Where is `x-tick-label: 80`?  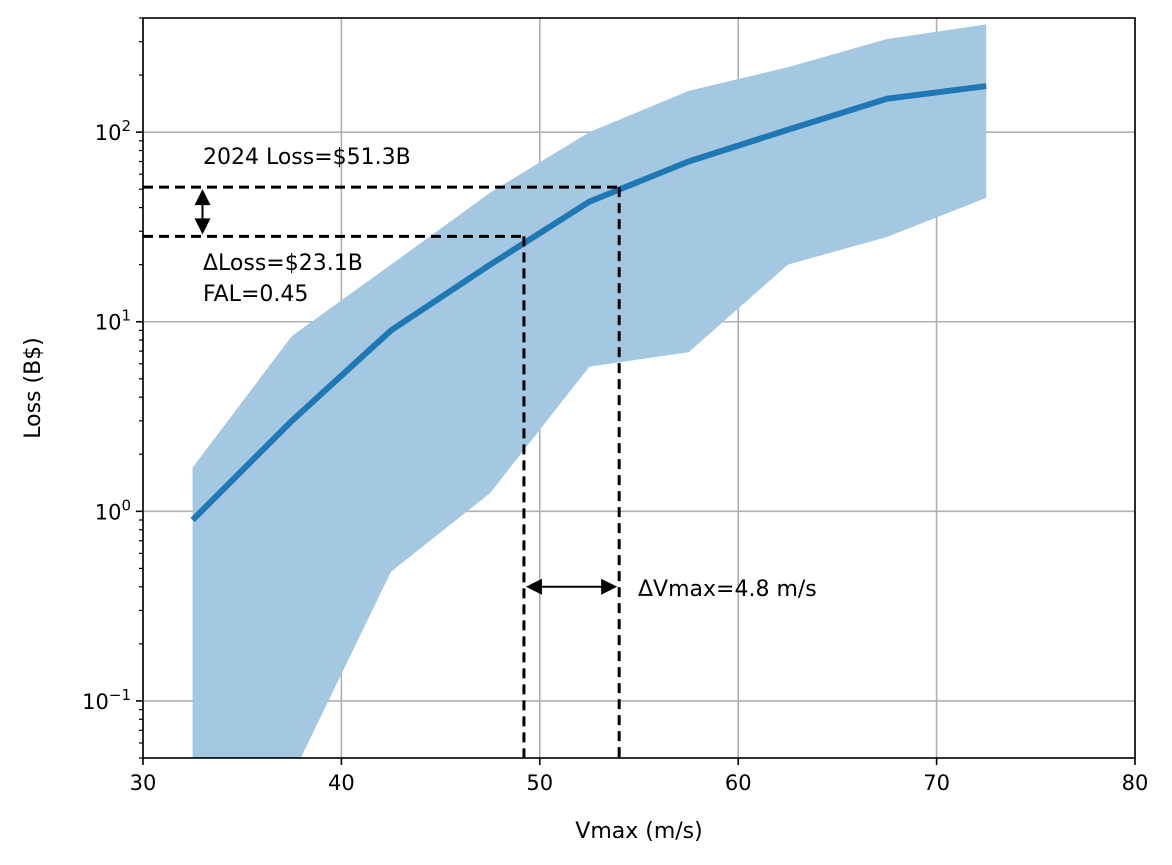
x-tick-label: 80 is located at coordinates (1135, 783).